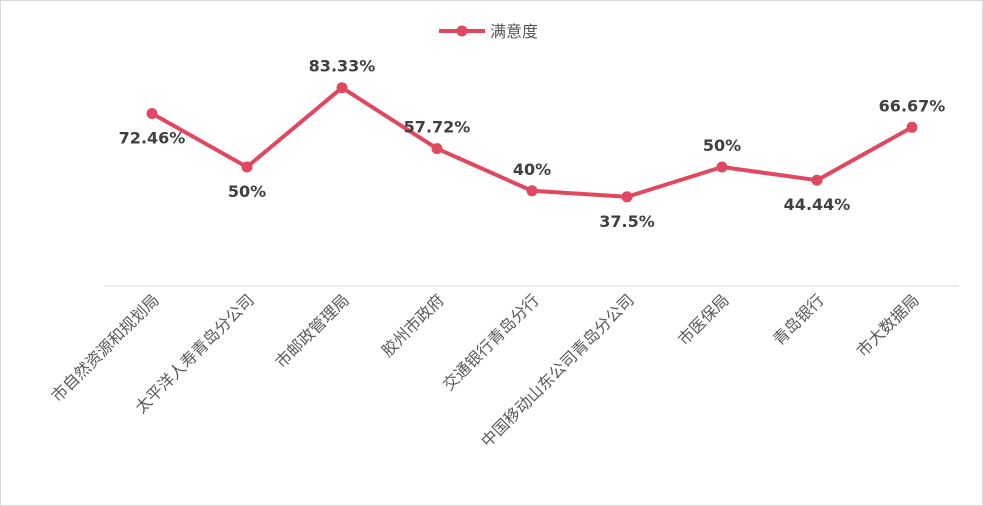 The width and height of the screenshot is (983, 506). Describe the element at coordinates (514, 31) in the screenshot. I see `legend-label: 满意度` at that location.